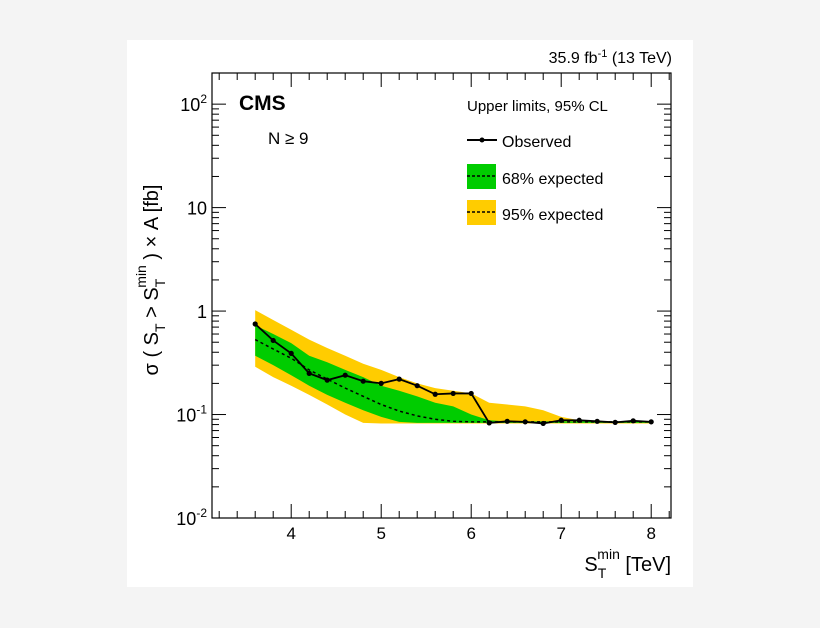  What do you see at coordinates (453, 380) in the screenshot?
I see `expected-median-line` at bounding box center [453, 380].